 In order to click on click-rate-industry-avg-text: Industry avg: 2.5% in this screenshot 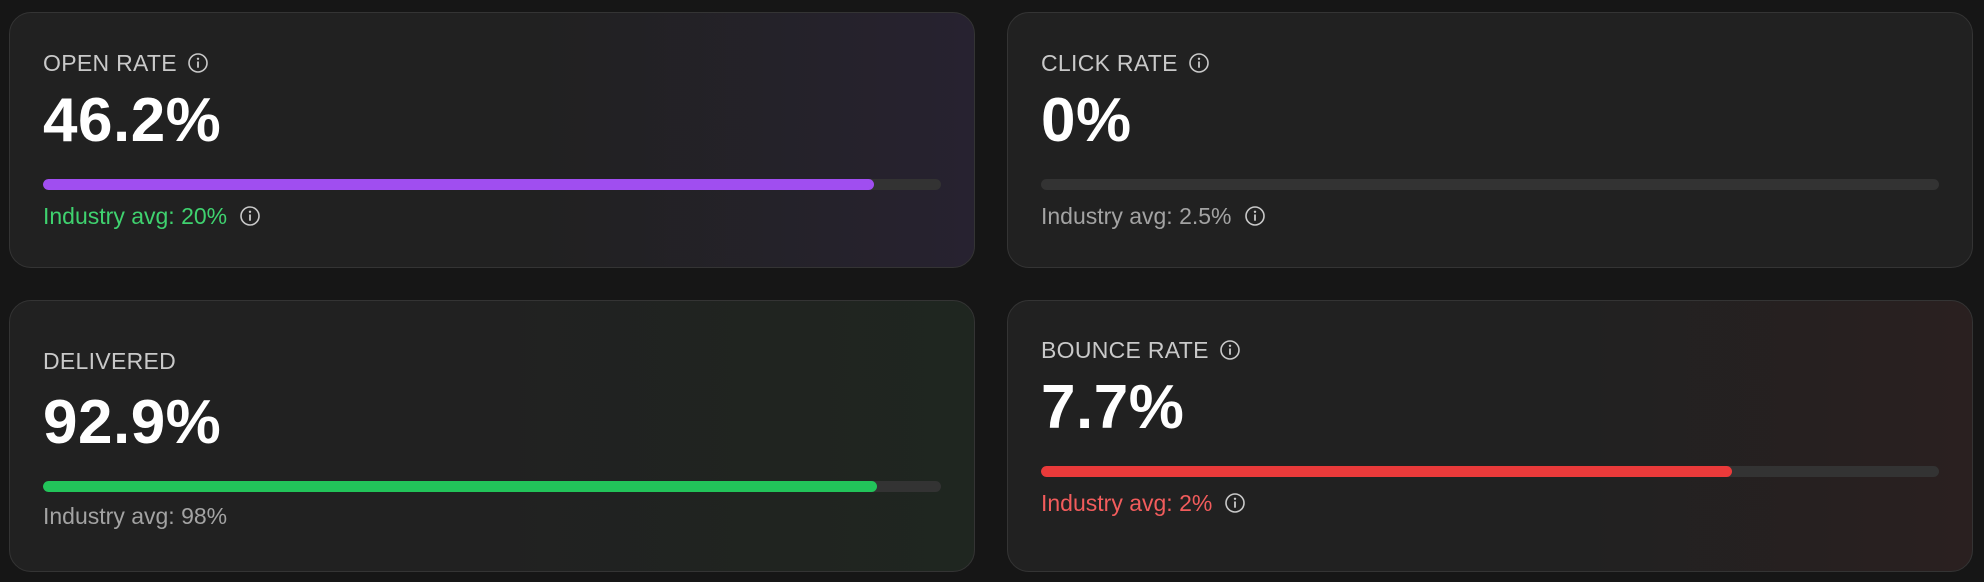, I will do `click(1136, 215)`.